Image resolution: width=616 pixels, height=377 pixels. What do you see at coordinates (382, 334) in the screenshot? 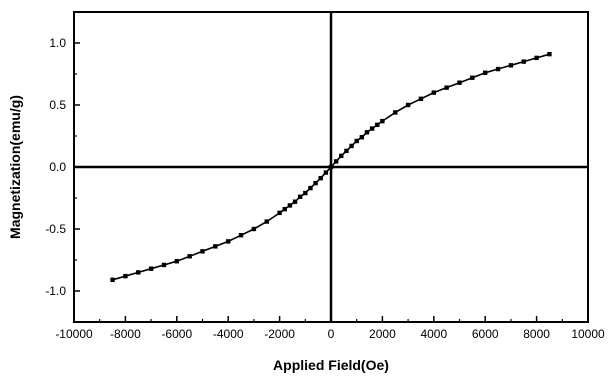
I see `x-tick-label: 2000` at bounding box center [382, 334].